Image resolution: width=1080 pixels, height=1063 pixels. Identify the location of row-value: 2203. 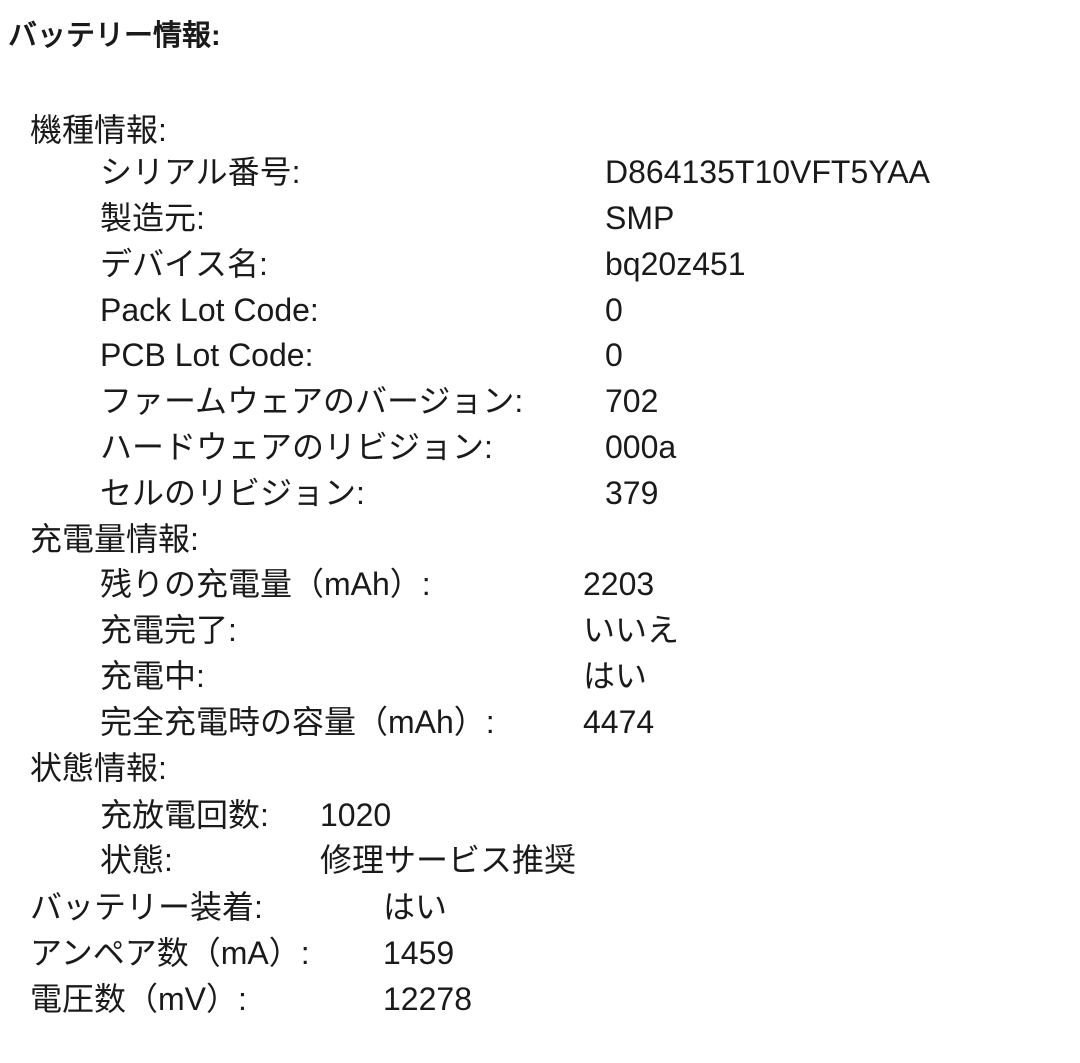
(619, 584).